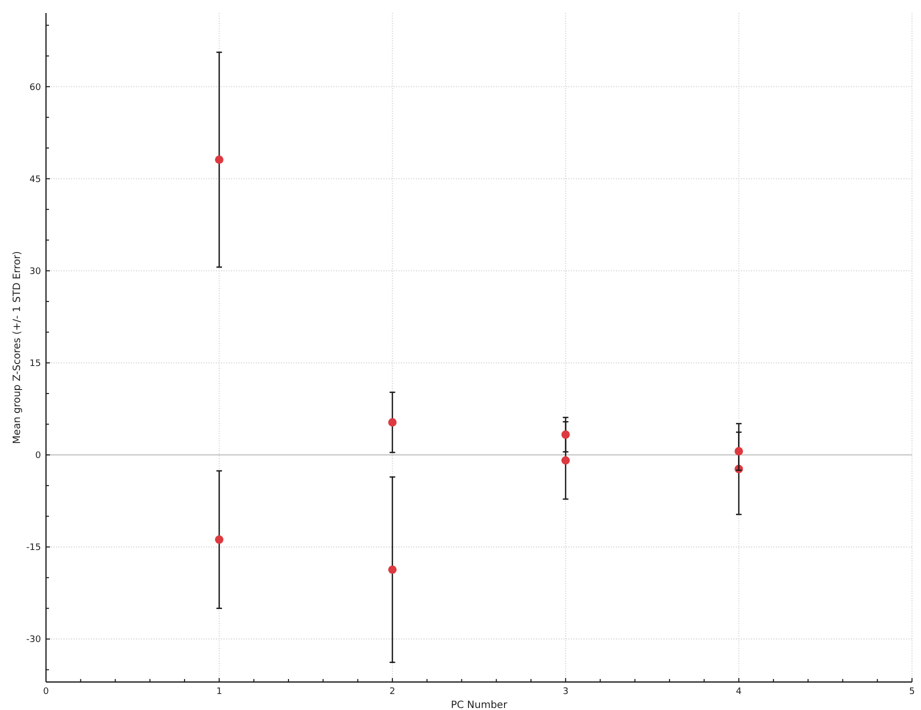 Image resolution: width=921 pixels, height=710 pixels. I want to click on x-tick-label: 5, so click(912, 692).